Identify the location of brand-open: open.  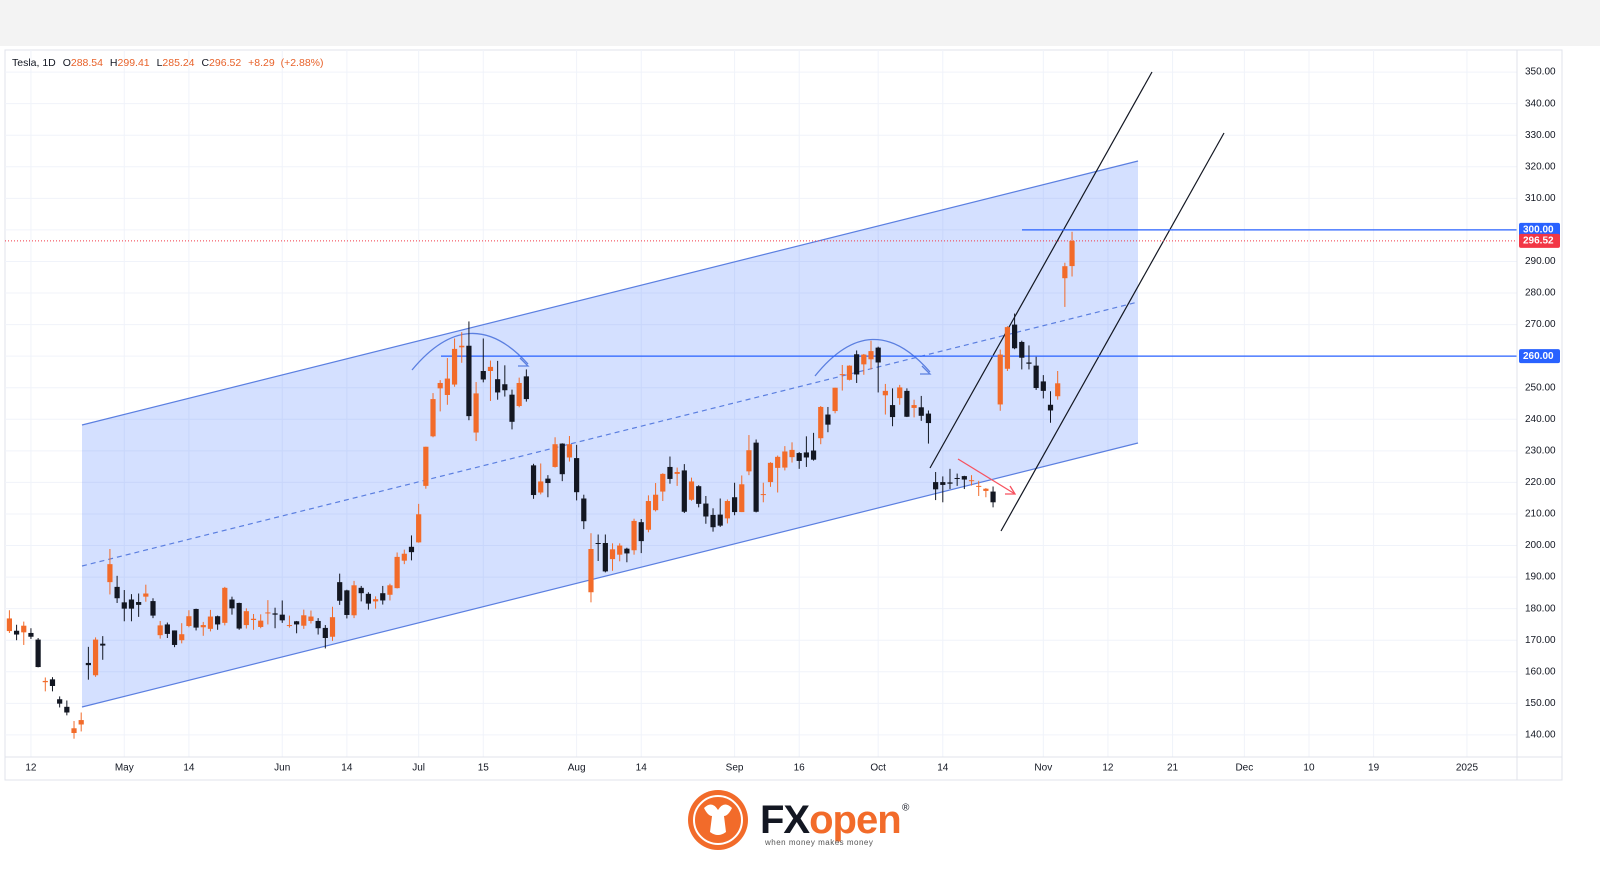
(855, 820).